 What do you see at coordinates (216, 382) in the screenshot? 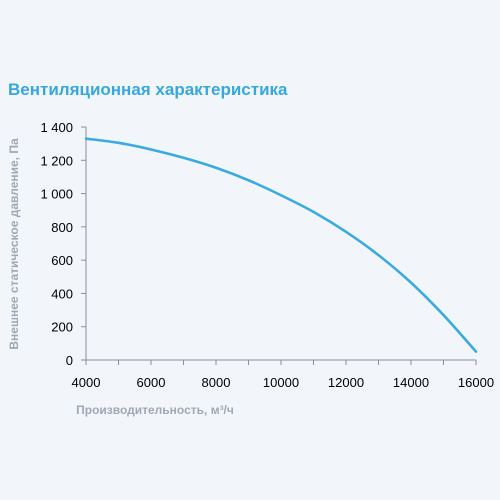
I see `x-tick-label: 8000` at bounding box center [216, 382].